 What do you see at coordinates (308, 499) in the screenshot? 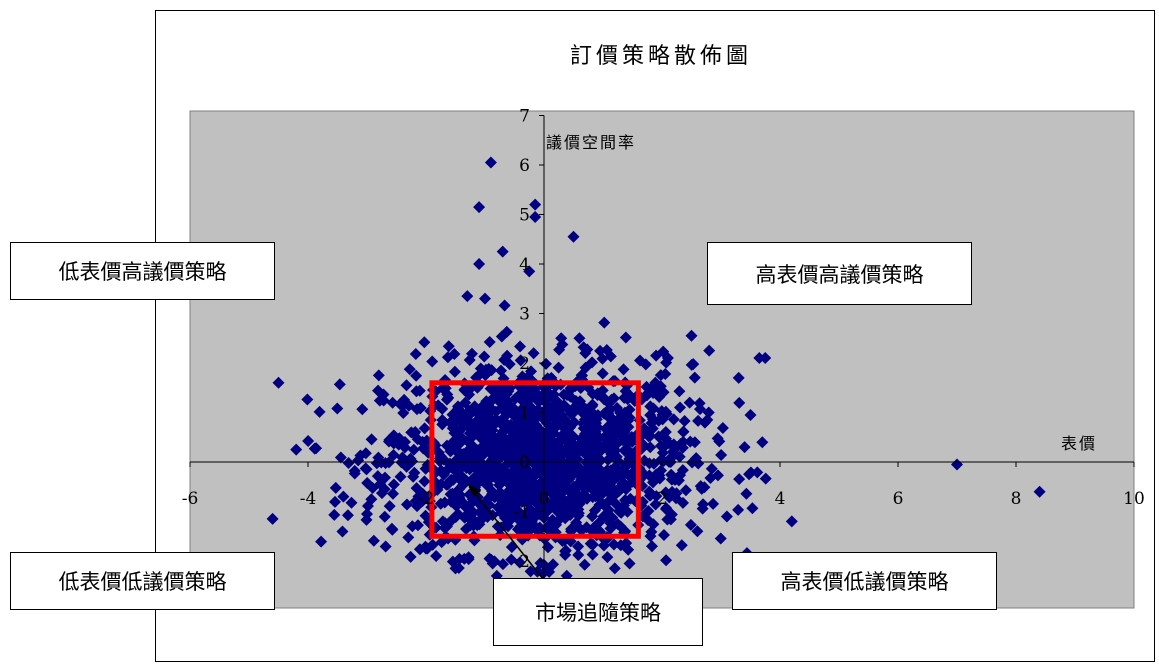
I see `x-tick-label: -4` at bounding box center [308, 499].